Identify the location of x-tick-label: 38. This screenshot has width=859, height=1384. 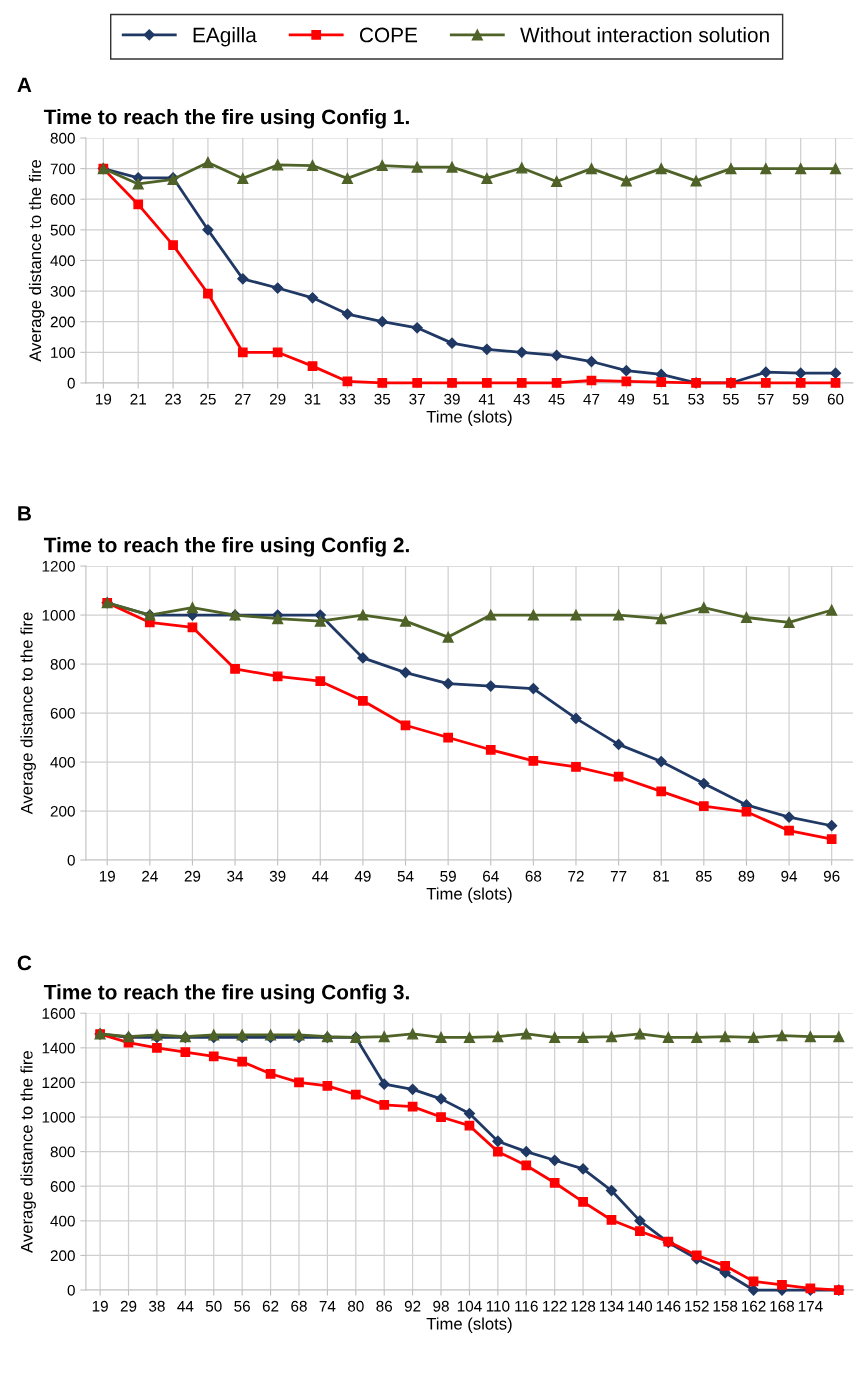
(157, 1306).